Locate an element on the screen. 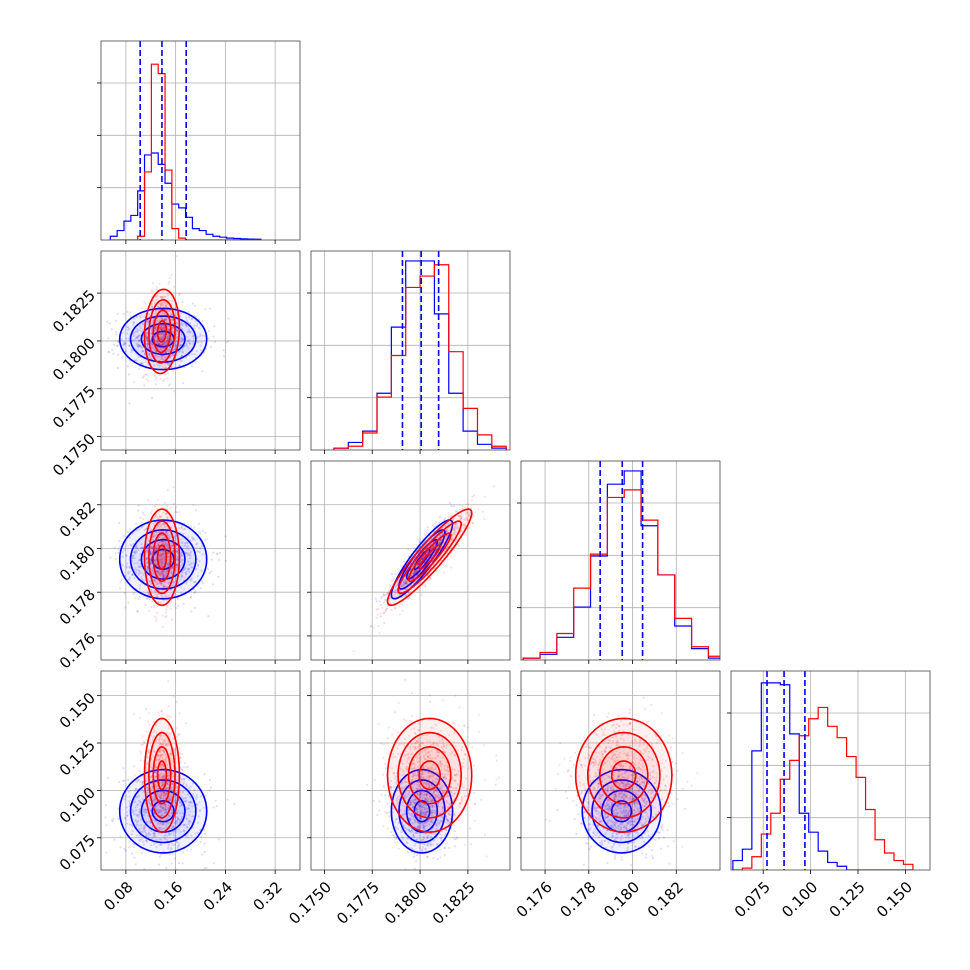 The height and width of the screenshot is (970, 970). panel-frame is located at coordinates (620, 560).